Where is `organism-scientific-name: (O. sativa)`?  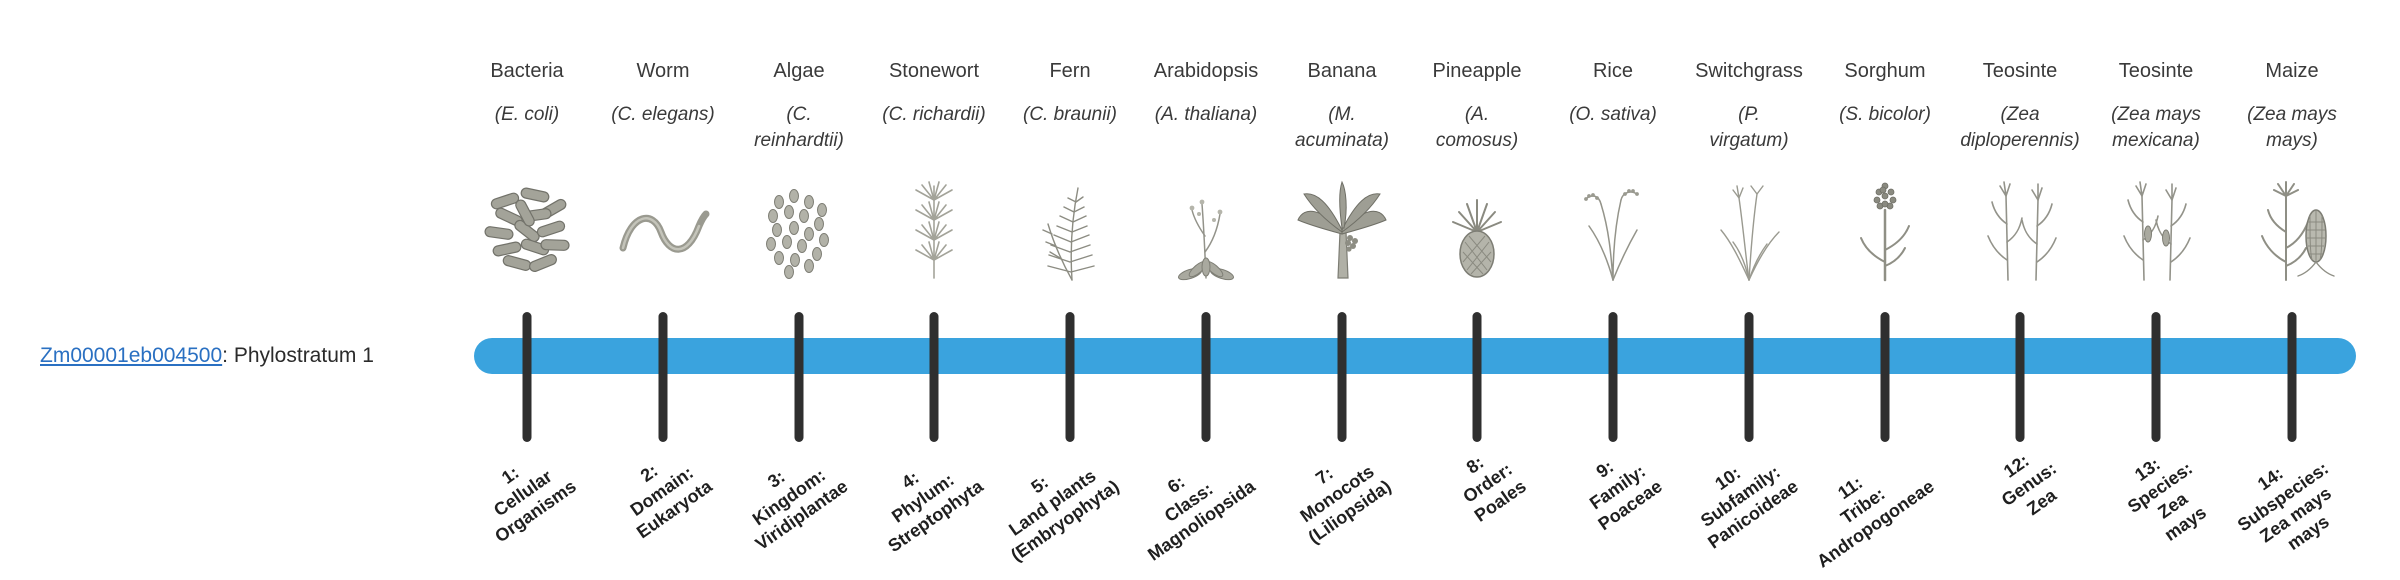 organism-scientific-name: (O. sativa) is located at coordinates (1613, 115).